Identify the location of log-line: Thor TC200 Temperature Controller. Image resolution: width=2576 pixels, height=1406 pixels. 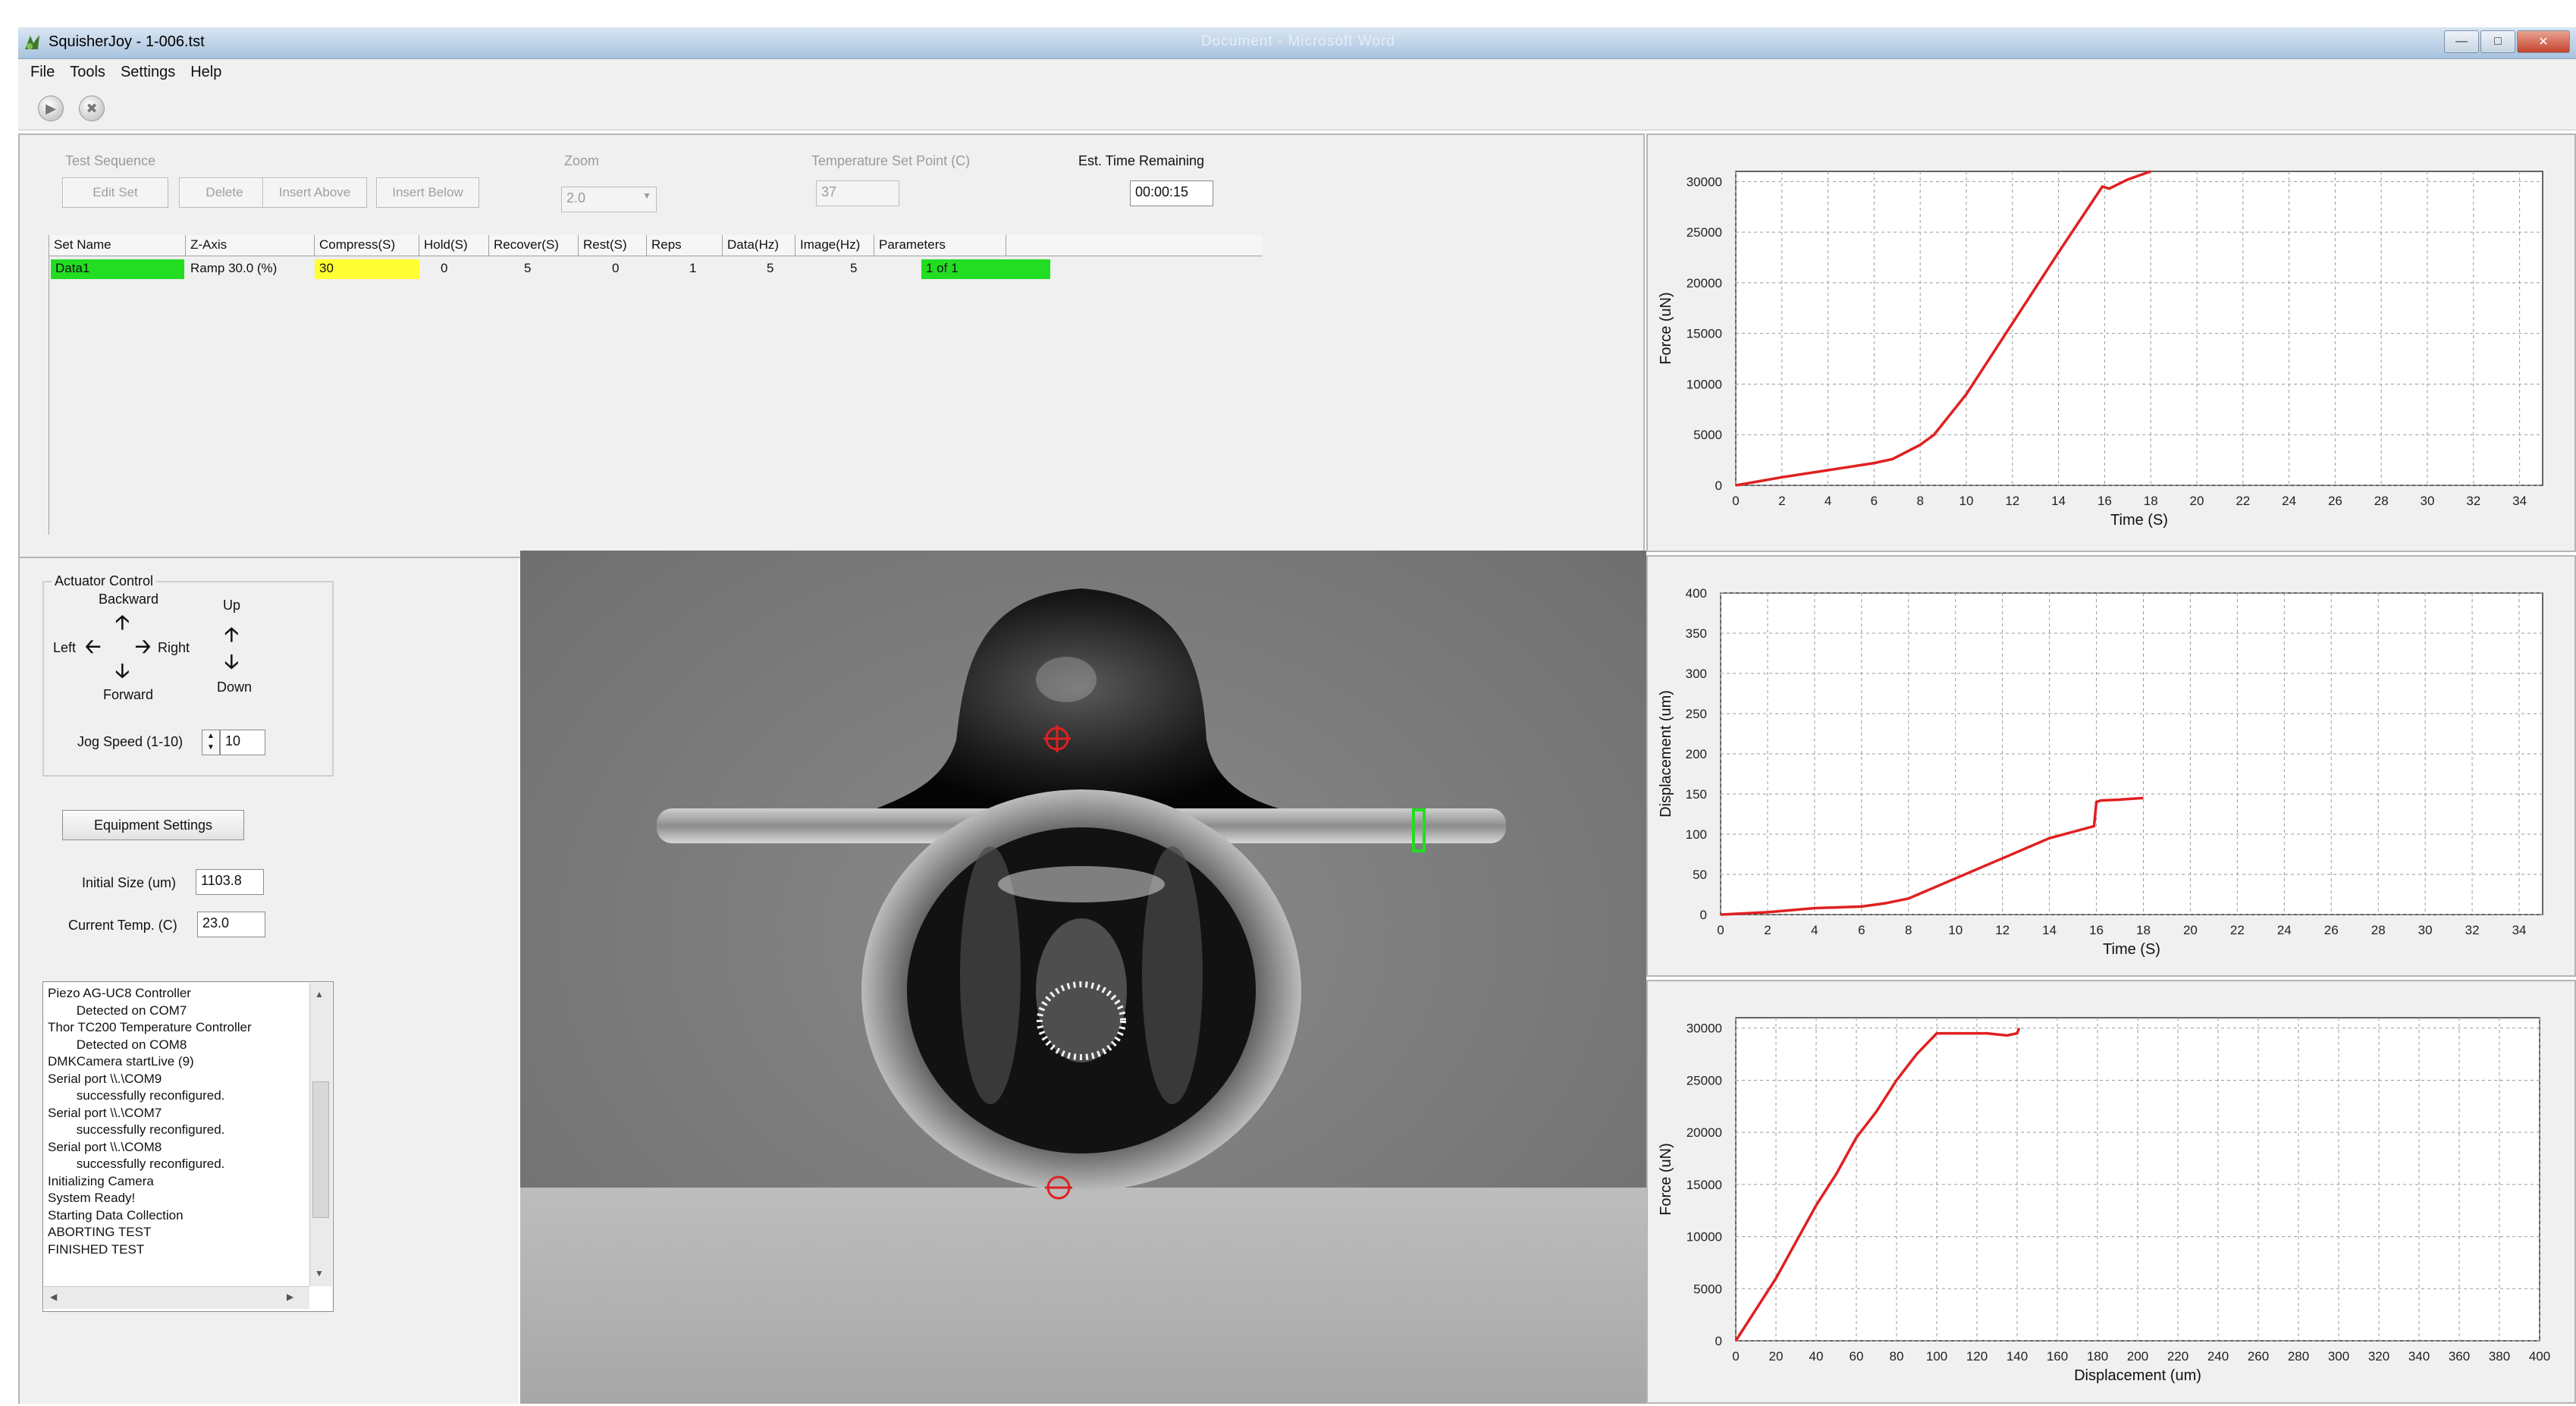
(150, 1027).